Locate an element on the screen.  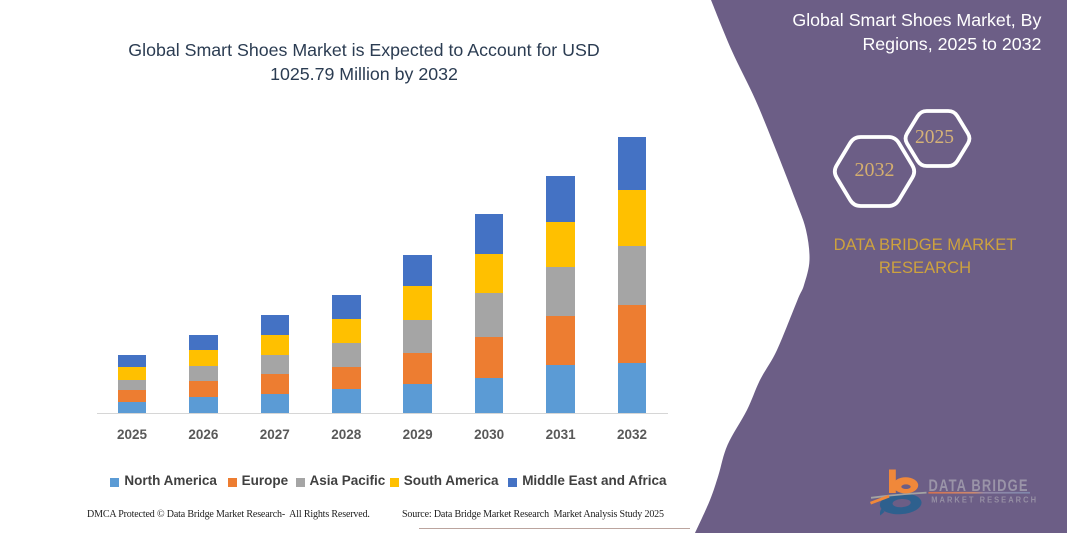
svg-text: DATA BRIDGE is located at coordinates (979, 485).